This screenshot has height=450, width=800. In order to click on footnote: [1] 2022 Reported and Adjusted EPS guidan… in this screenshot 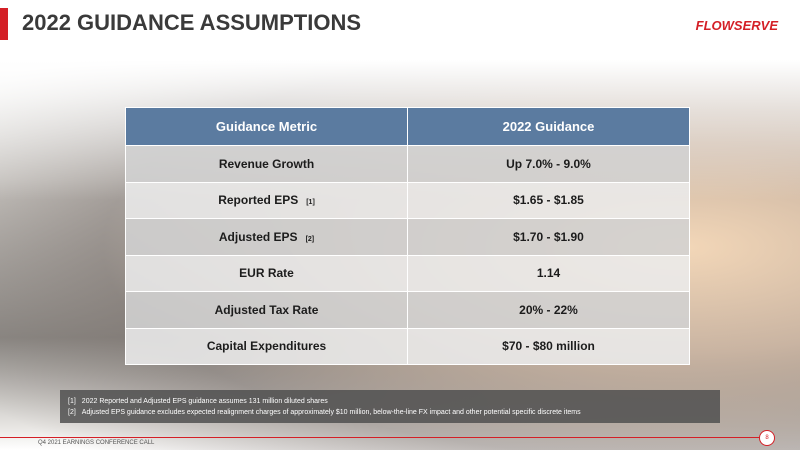, I will do `click(390, 401)`.